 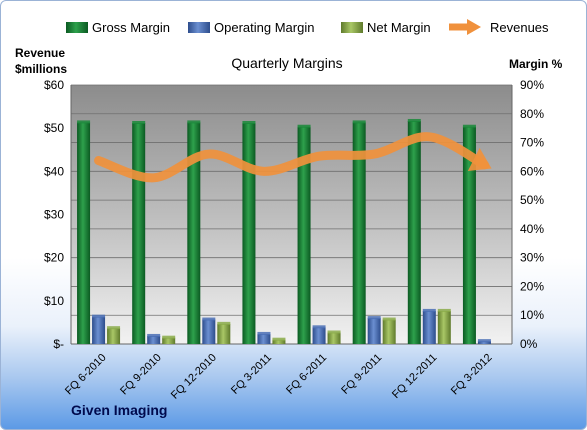 I want to click on left-tick-label: $30, so click(x=54, y=215).